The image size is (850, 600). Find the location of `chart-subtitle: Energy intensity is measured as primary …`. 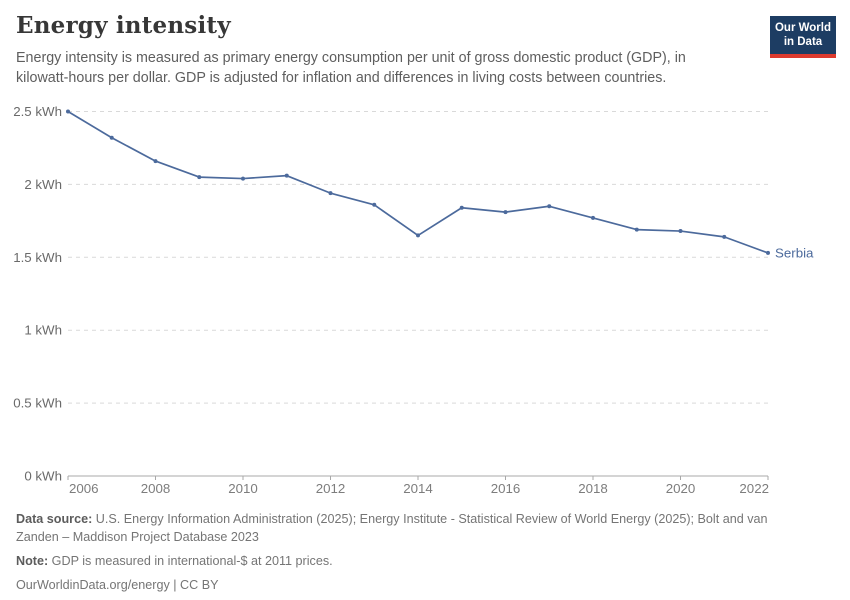

chart-subtitle: Energy intensity is measured as primary … is located at coordinates (351, 68).